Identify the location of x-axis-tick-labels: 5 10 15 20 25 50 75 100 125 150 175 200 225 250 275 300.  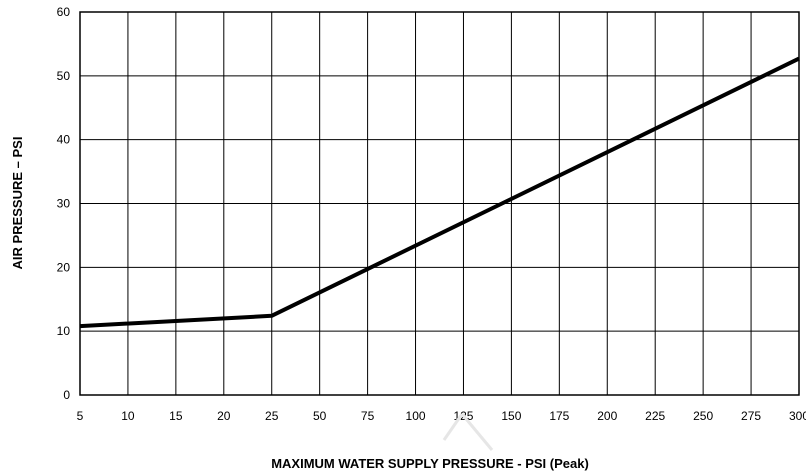
(441, 416).